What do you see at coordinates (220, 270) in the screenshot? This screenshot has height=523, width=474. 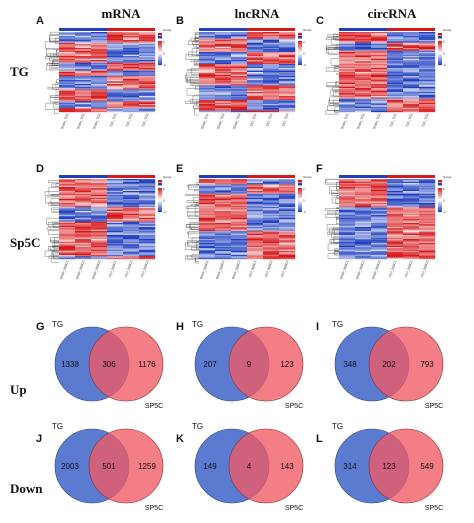 I see `sample-label: Sham_Sp5C2` at bounding box center [220, 270].